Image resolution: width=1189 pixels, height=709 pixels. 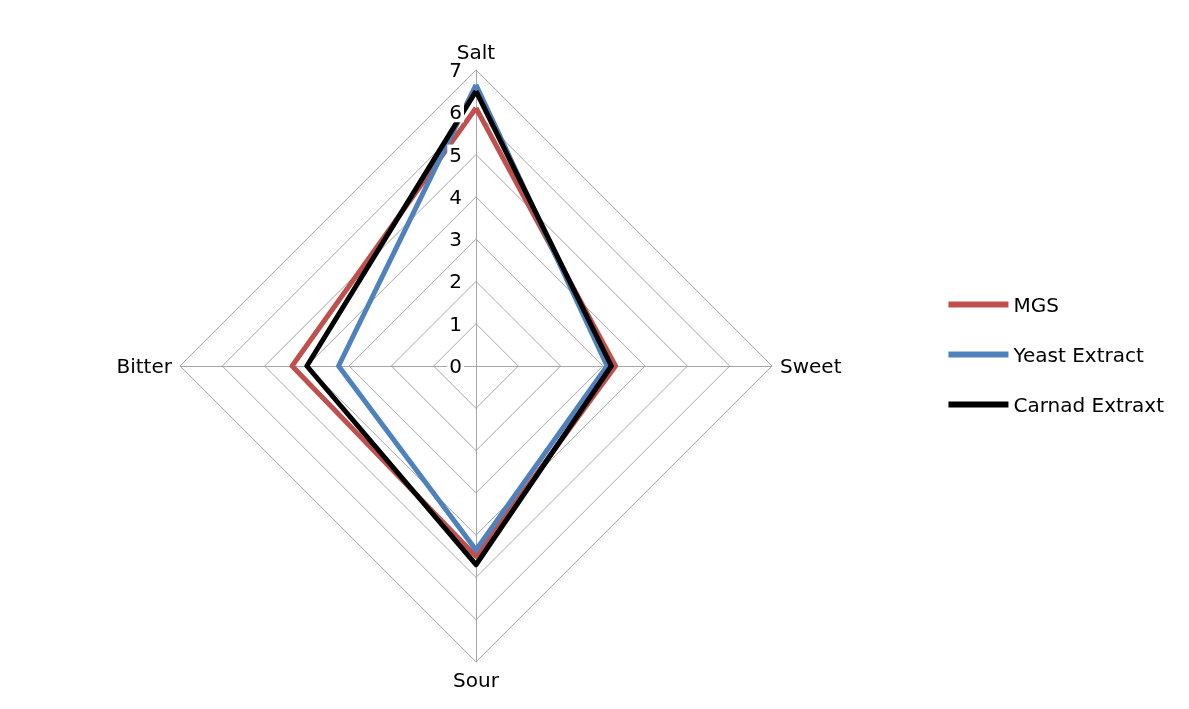 I want to click on y-tick-label: 5, so click(x=455, y=154).